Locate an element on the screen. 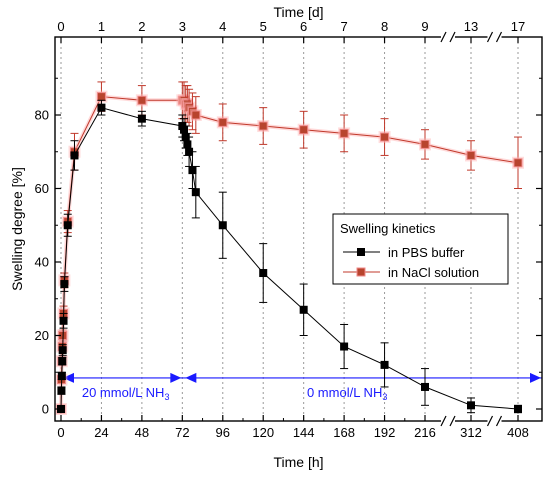 The width and height of the screenshot is (550, 480). y-axis-title: Swelling degree [%] is located at coordinates (17, 229).